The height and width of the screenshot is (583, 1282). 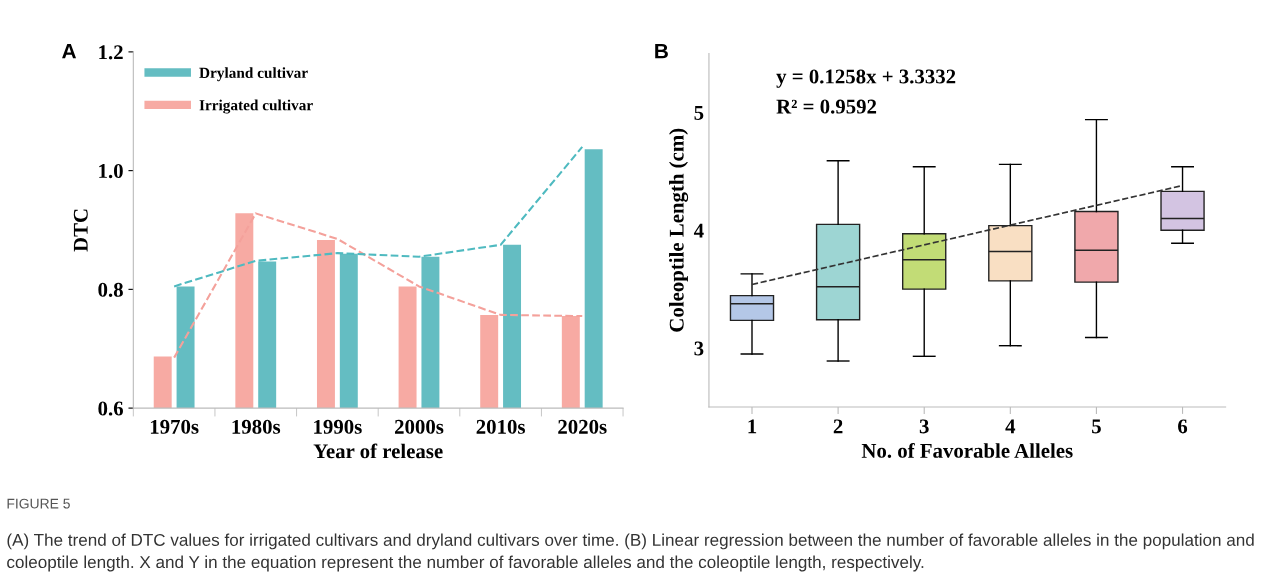 What do you see at coordinates (69, 51) in the screenshot?
I see `text: A` at bounding box center [69, 51].